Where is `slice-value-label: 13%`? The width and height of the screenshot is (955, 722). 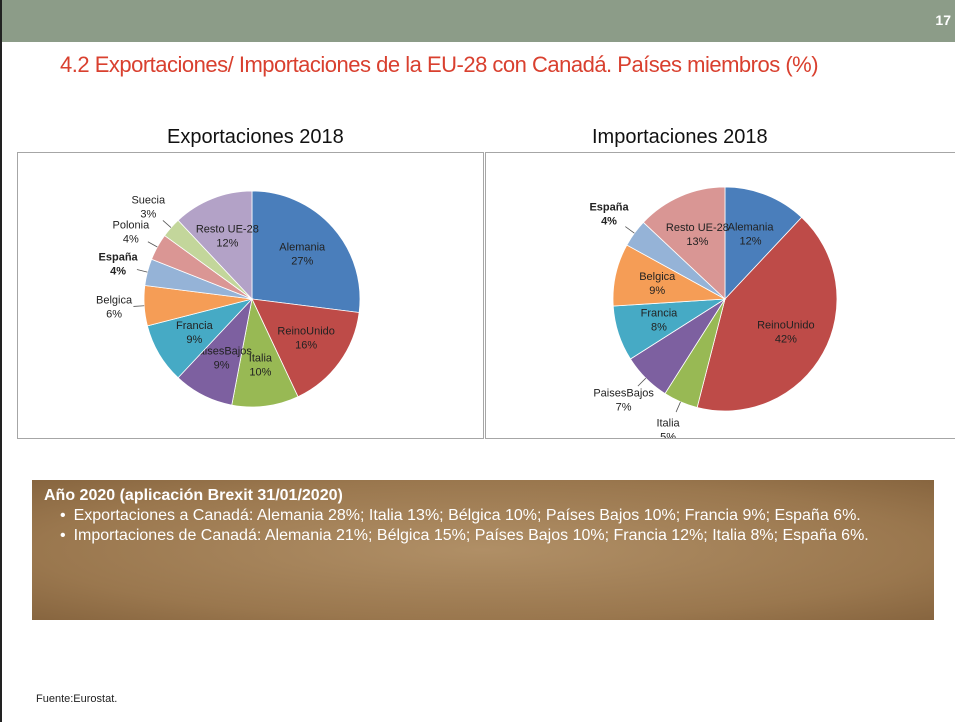 slice-value-label: 13% is located at coordinates (697, 242).